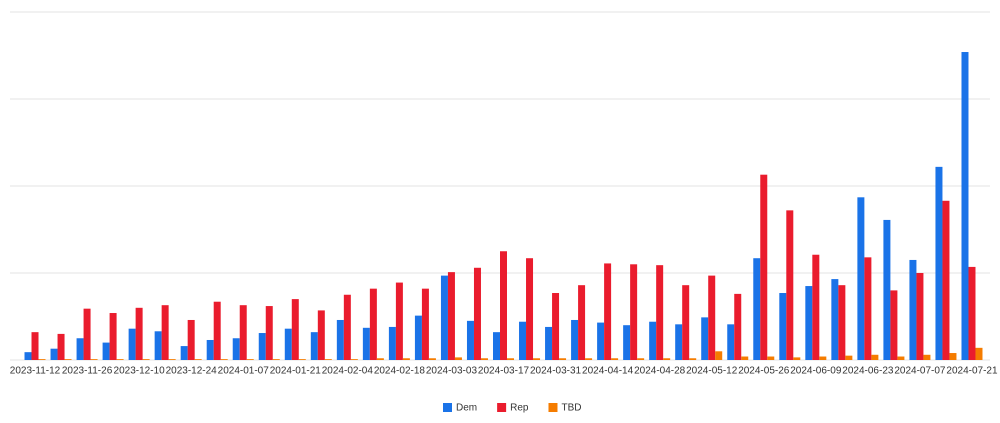 The image size is (1000, 423). What do you see at coordinates (452, 371) in the screenshot?
I see `x-tick-label: 2024-03-03` at bounding box center [452, 371].